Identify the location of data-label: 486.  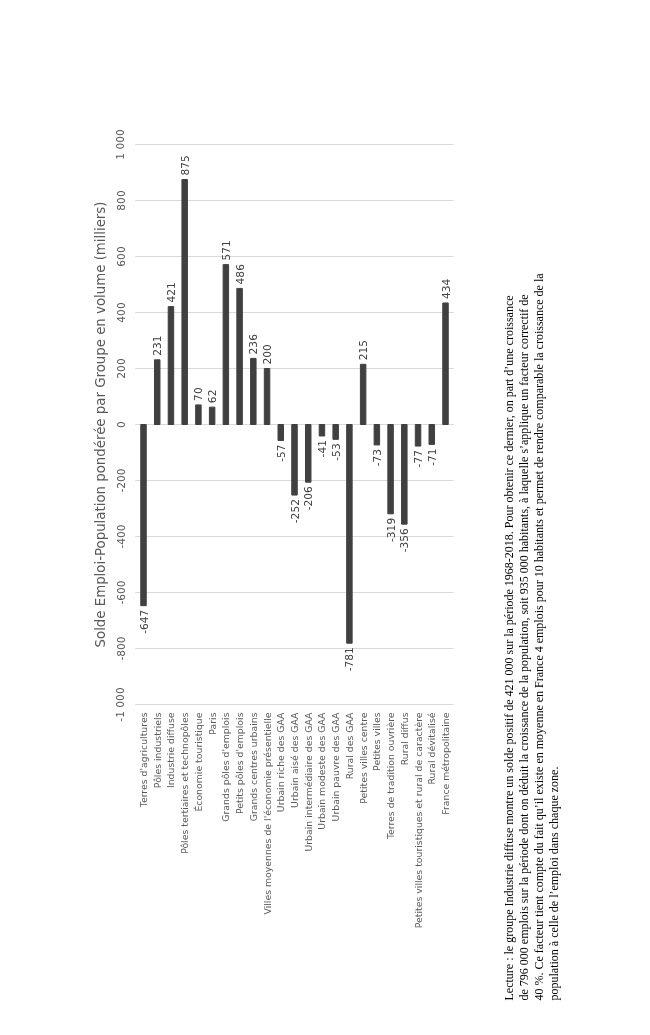
(240, 274).